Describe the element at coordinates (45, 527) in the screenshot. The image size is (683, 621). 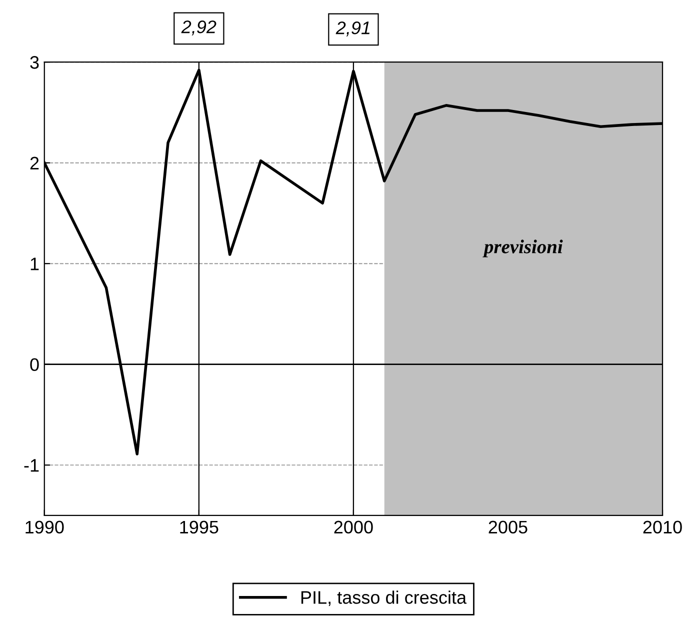
I see `x-tick-label: 1990` at that location.